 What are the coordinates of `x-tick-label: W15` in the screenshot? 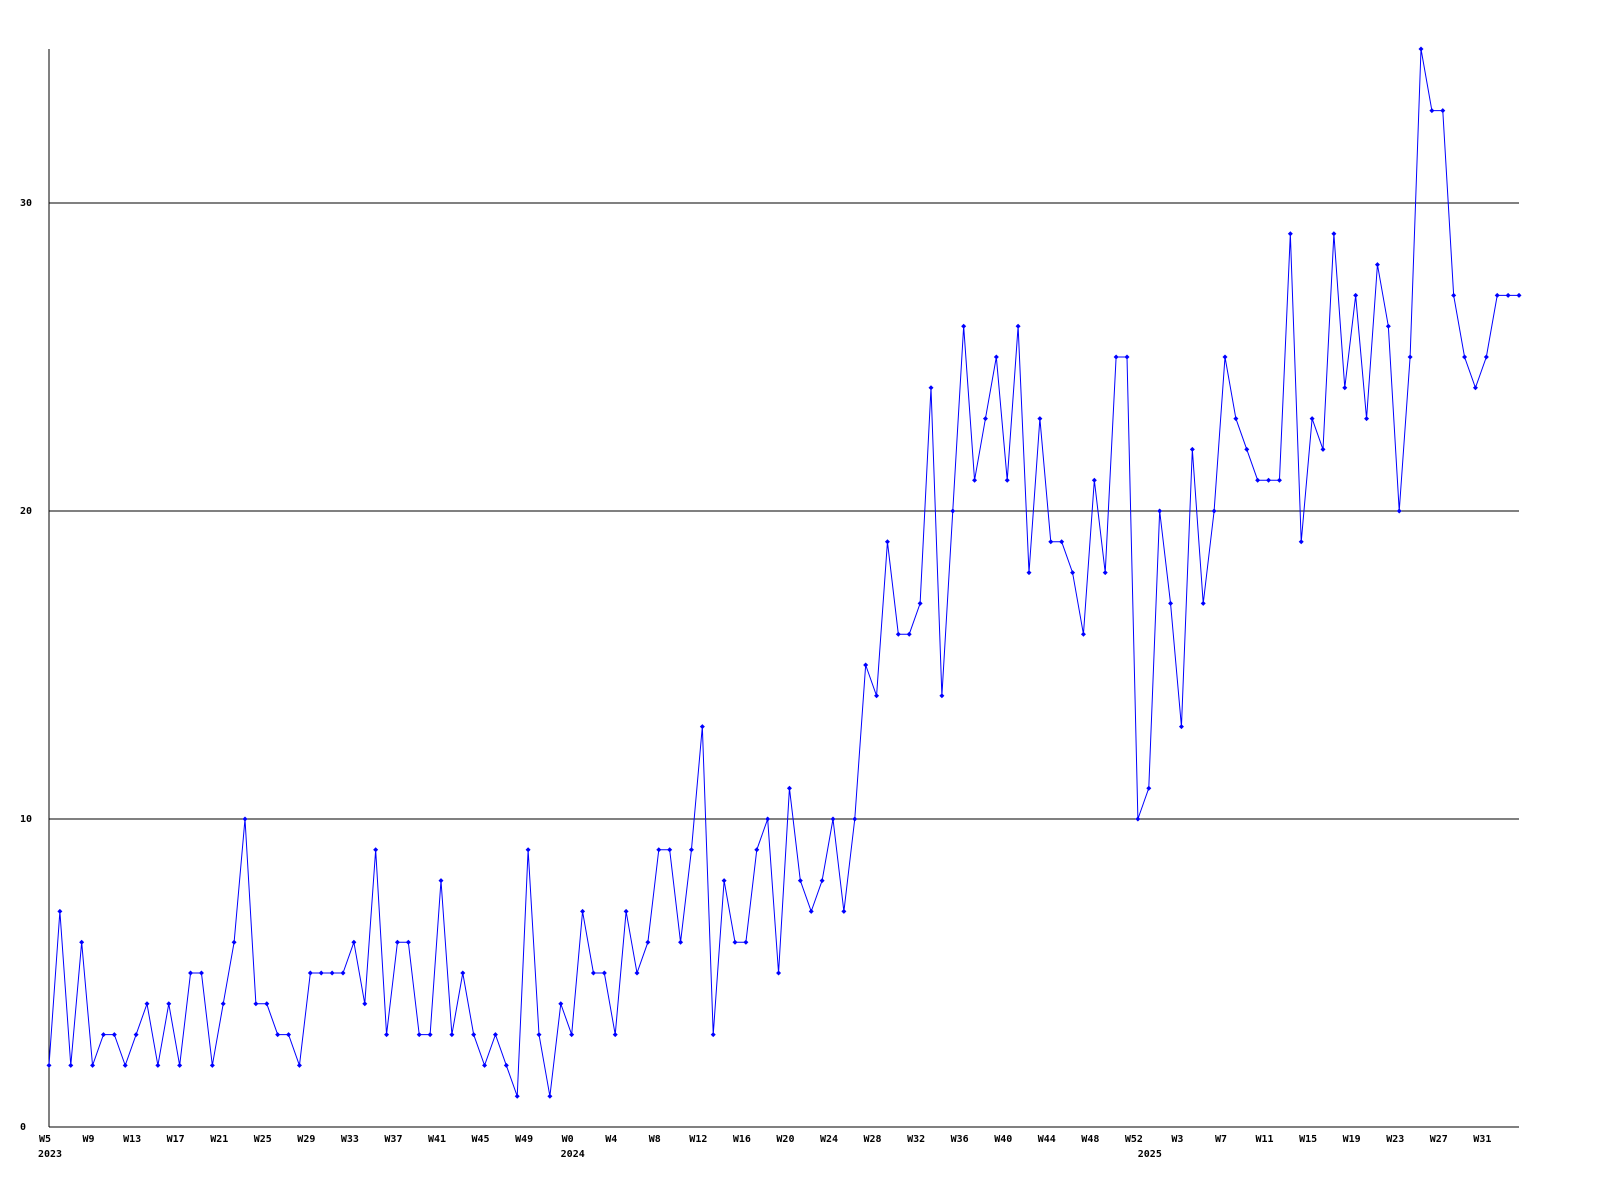 It's located at (1308, 1139).